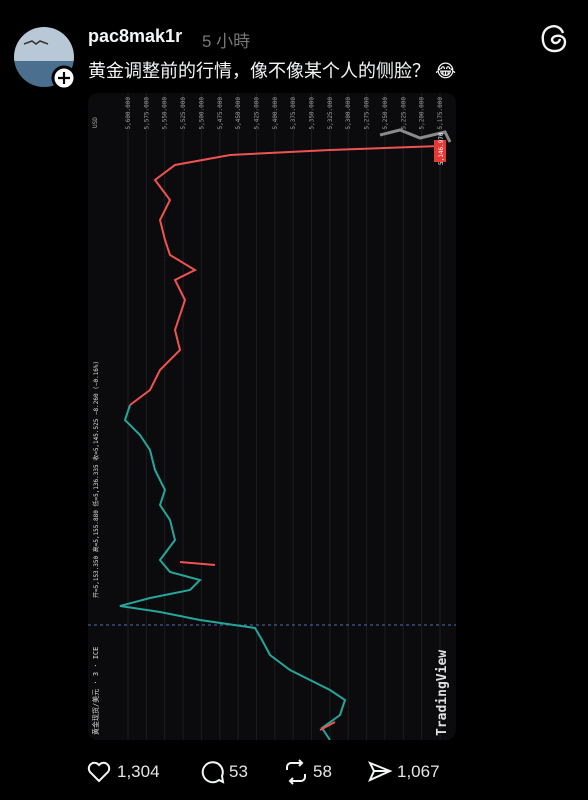 The height and width of the screenshot is (800, 588). What do you see at coordinates (165, 113) in the screenshot?
I see `price-label: 5,550.000` at bounding box center [165, 113].